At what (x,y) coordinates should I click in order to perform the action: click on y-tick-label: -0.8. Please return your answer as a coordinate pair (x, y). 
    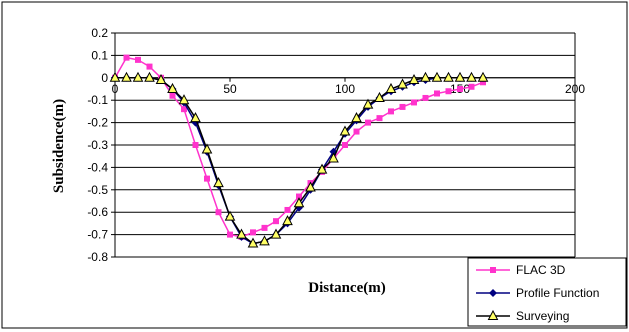
    Looking at the image, I should click on (97, 257).